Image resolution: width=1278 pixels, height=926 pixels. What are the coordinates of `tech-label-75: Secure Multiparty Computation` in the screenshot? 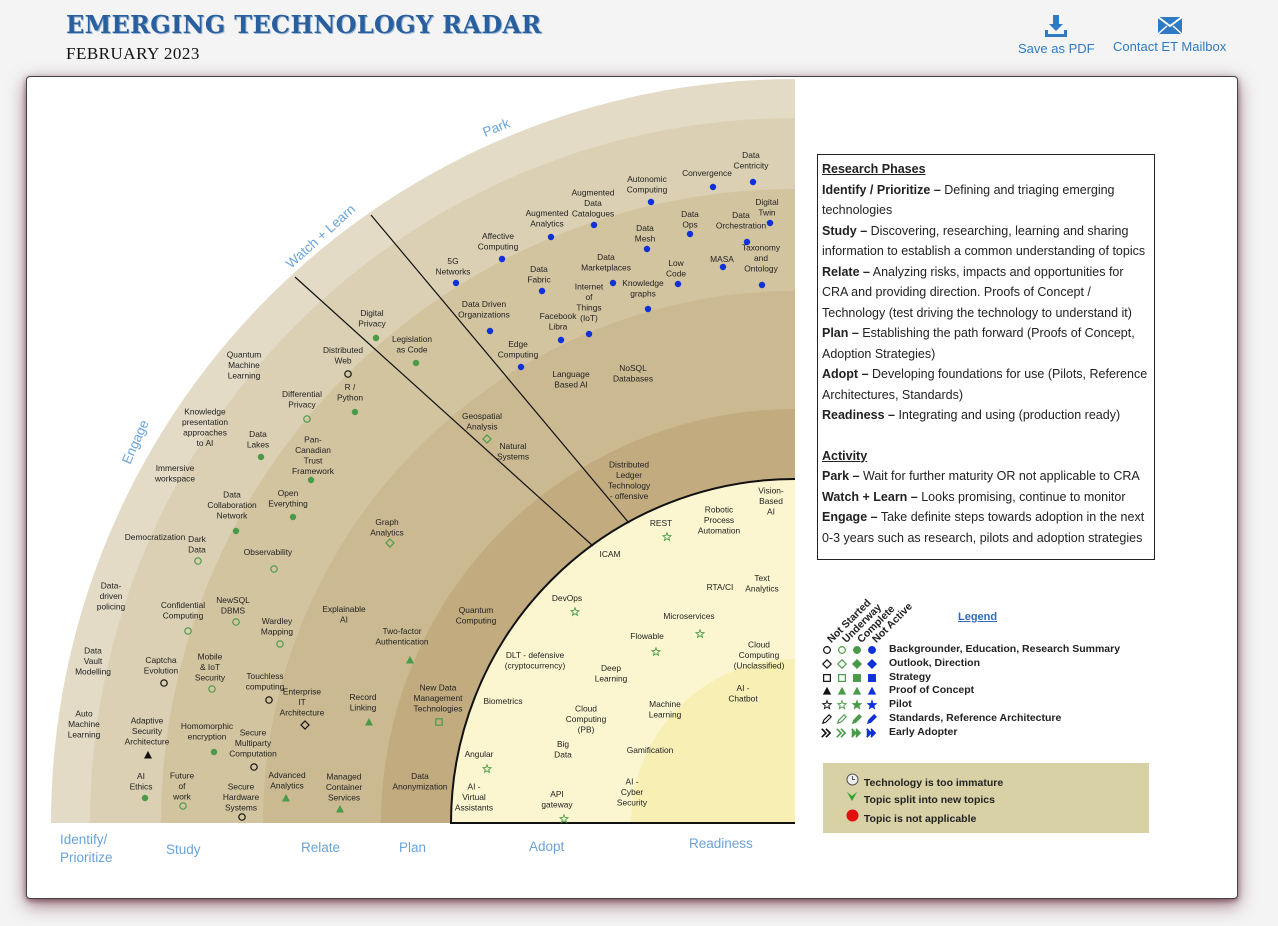 It's located at (253, 743).